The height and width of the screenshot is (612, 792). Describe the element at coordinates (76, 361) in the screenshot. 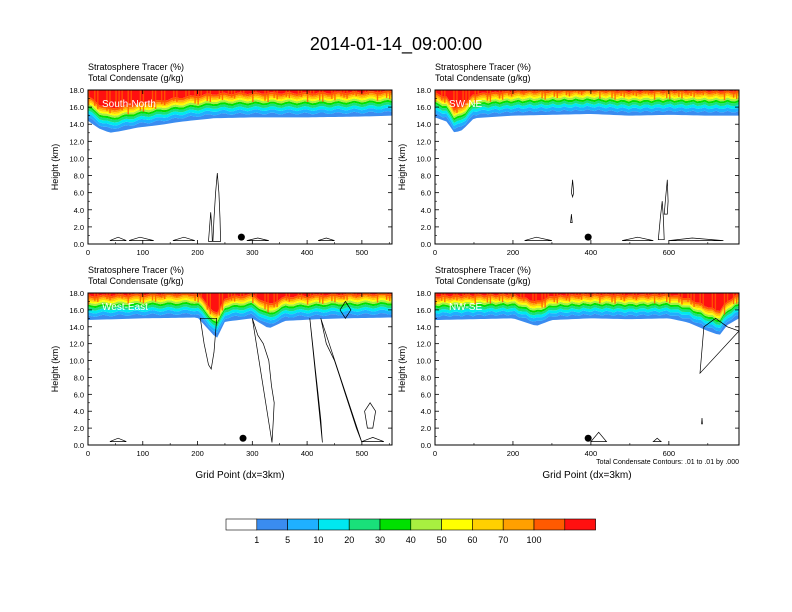

I see `y-tick-label: 10.0` at that location.